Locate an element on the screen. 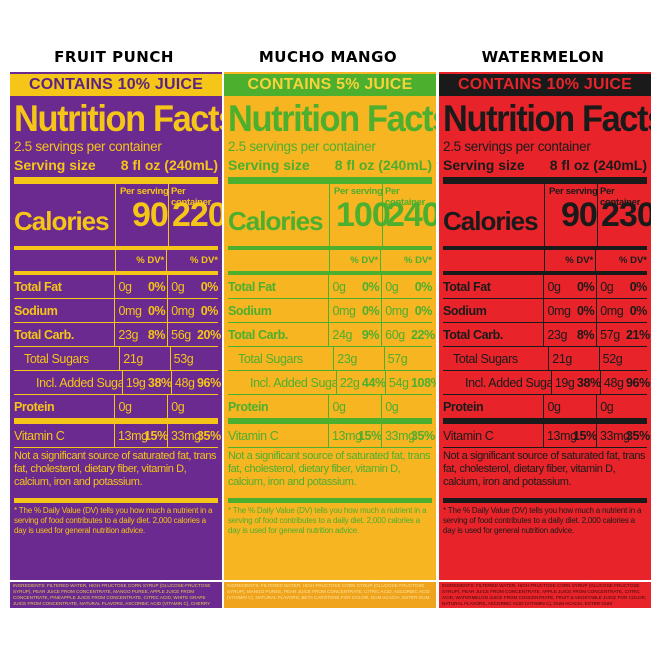 The width and height of the screenshot is (660, 660). flavor-title: FRUIT PUNCH is located at coordinates (114, 57).